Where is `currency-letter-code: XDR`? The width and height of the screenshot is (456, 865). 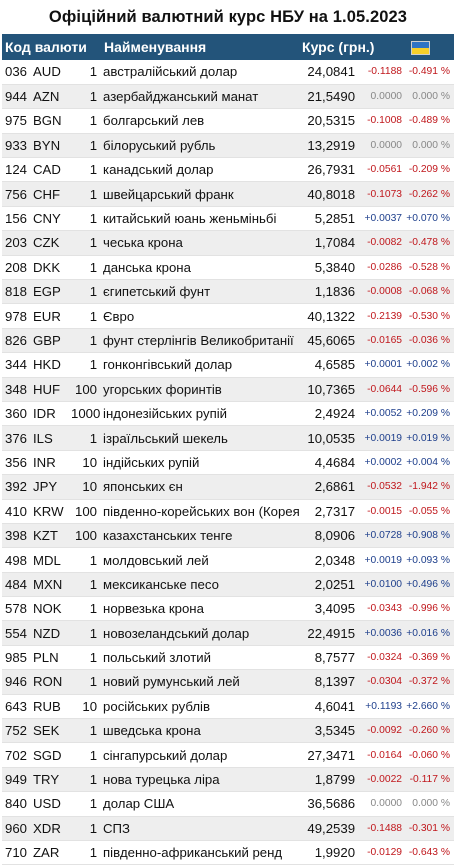 currency-letter-code: XDR is located at coordinates (51, 829).